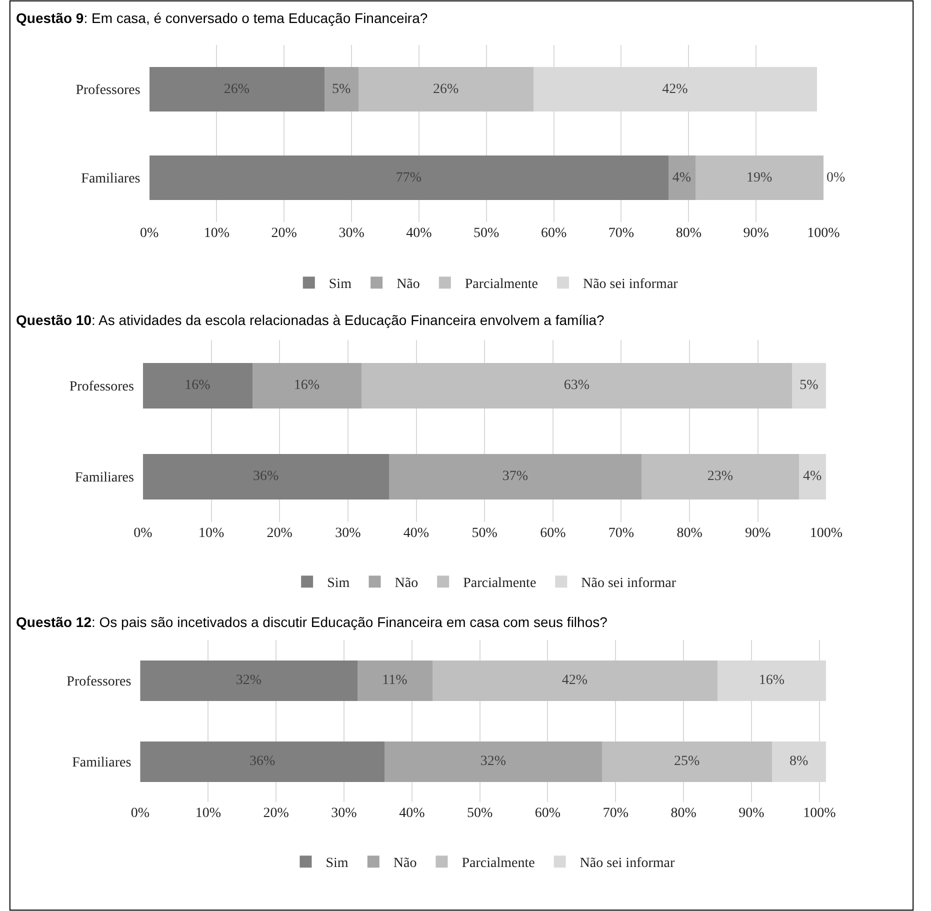 This screenshot has width=931, height=911. I want to click on data-label: 23%, so click(720, 476).